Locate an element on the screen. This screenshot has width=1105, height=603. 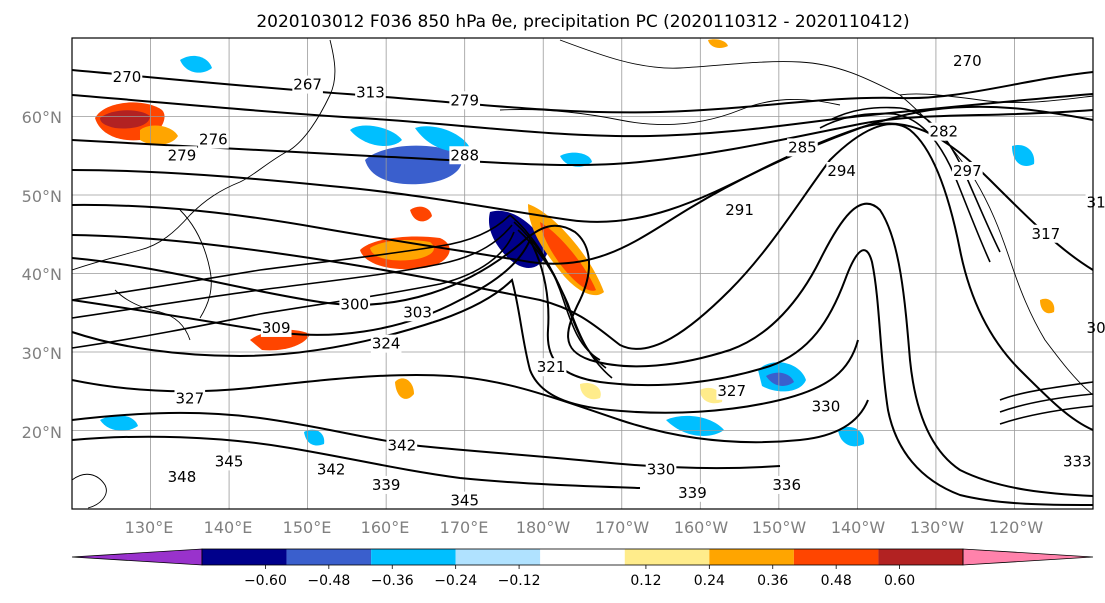
contour-label: 345 is located at coordinates (229, 461).